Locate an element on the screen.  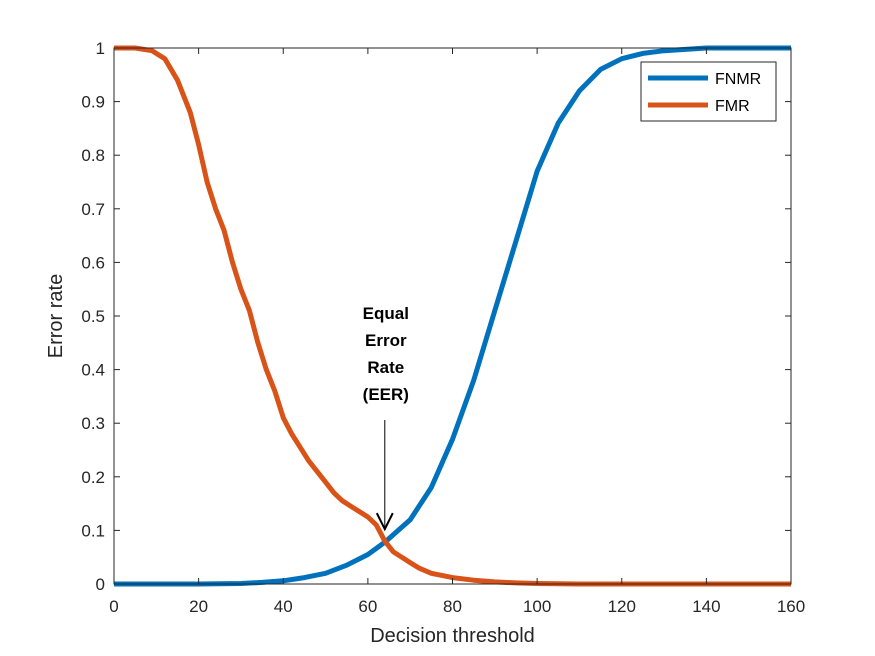
x-tick-label: 140 is located at coordinates (706, 606).